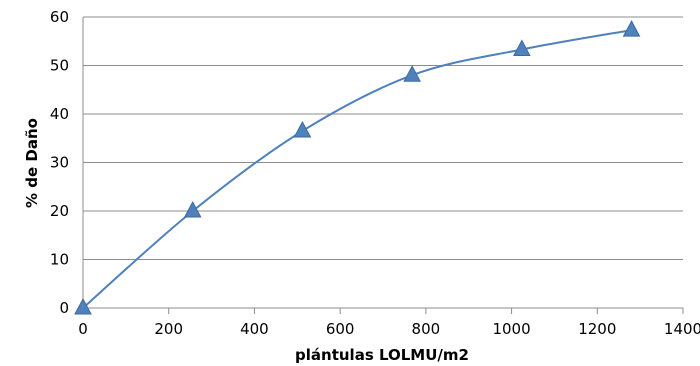 This screenshot has width=700, height=366. I want to click on y-tick-label: 30, so click(59, 163).